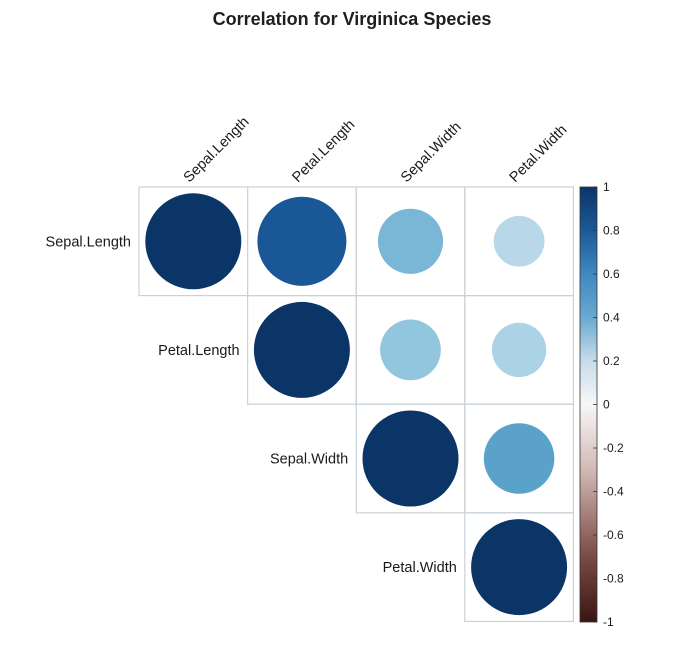 The width and height of the screenshot is (684, 662). I want to click on colorbar-tick-label: 1, so click(606, 187).